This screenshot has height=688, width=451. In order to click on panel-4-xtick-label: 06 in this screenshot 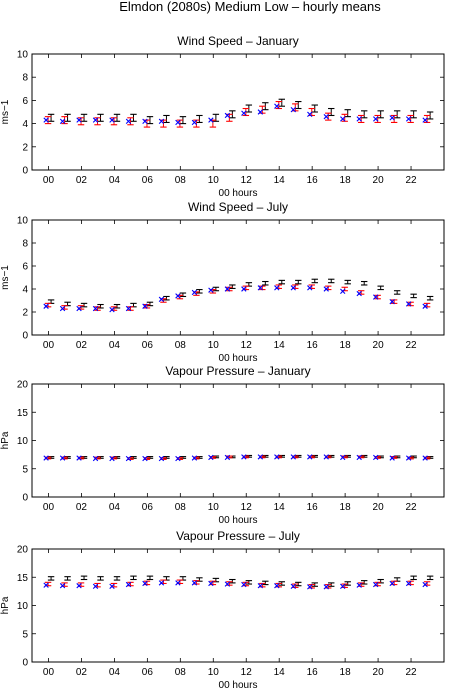, I will do `click(148, 672)`.